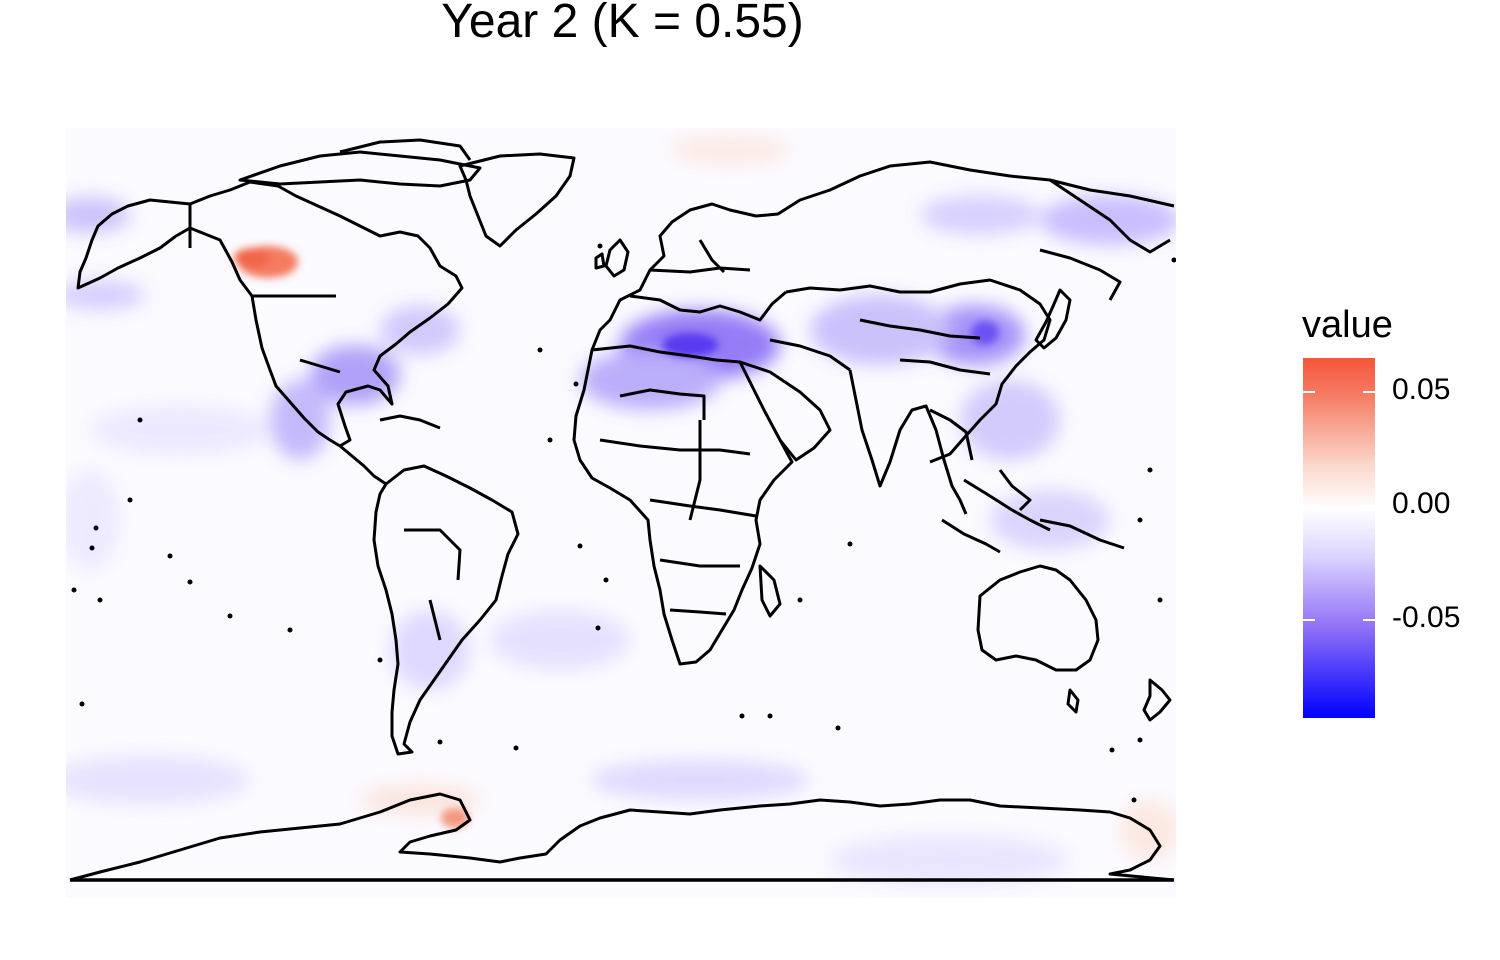  What do you see at coordinates (1426, 617) in the screenshot?
I see `legend-tick-label: -0.05` at bounding box center [1426, 617].